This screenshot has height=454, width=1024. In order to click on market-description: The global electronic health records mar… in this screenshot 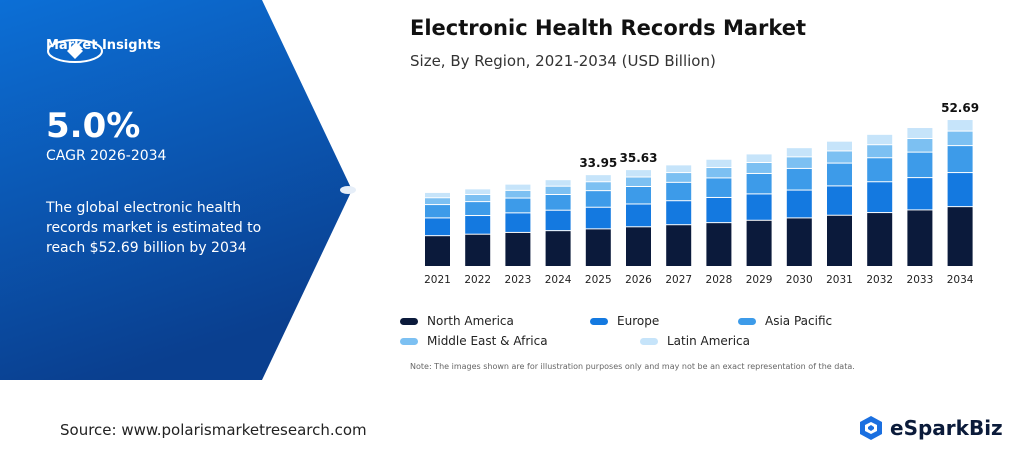, I will do `click(154, 228)`.